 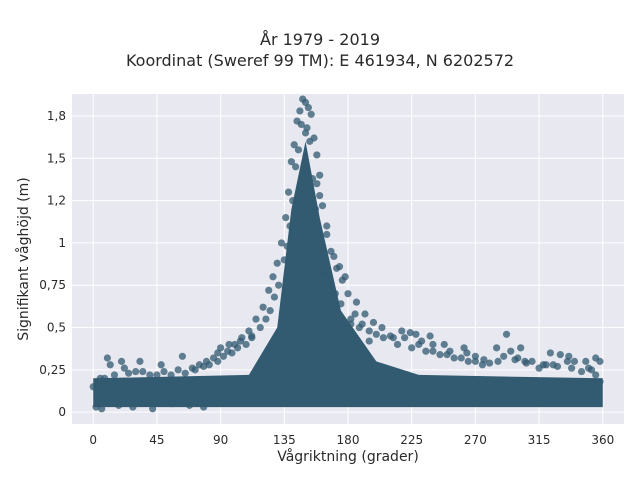 What do you see at coordinates (284, 440) in the screenshot?
I see `x-tick-label: 135` at bounding box center [284, 440].